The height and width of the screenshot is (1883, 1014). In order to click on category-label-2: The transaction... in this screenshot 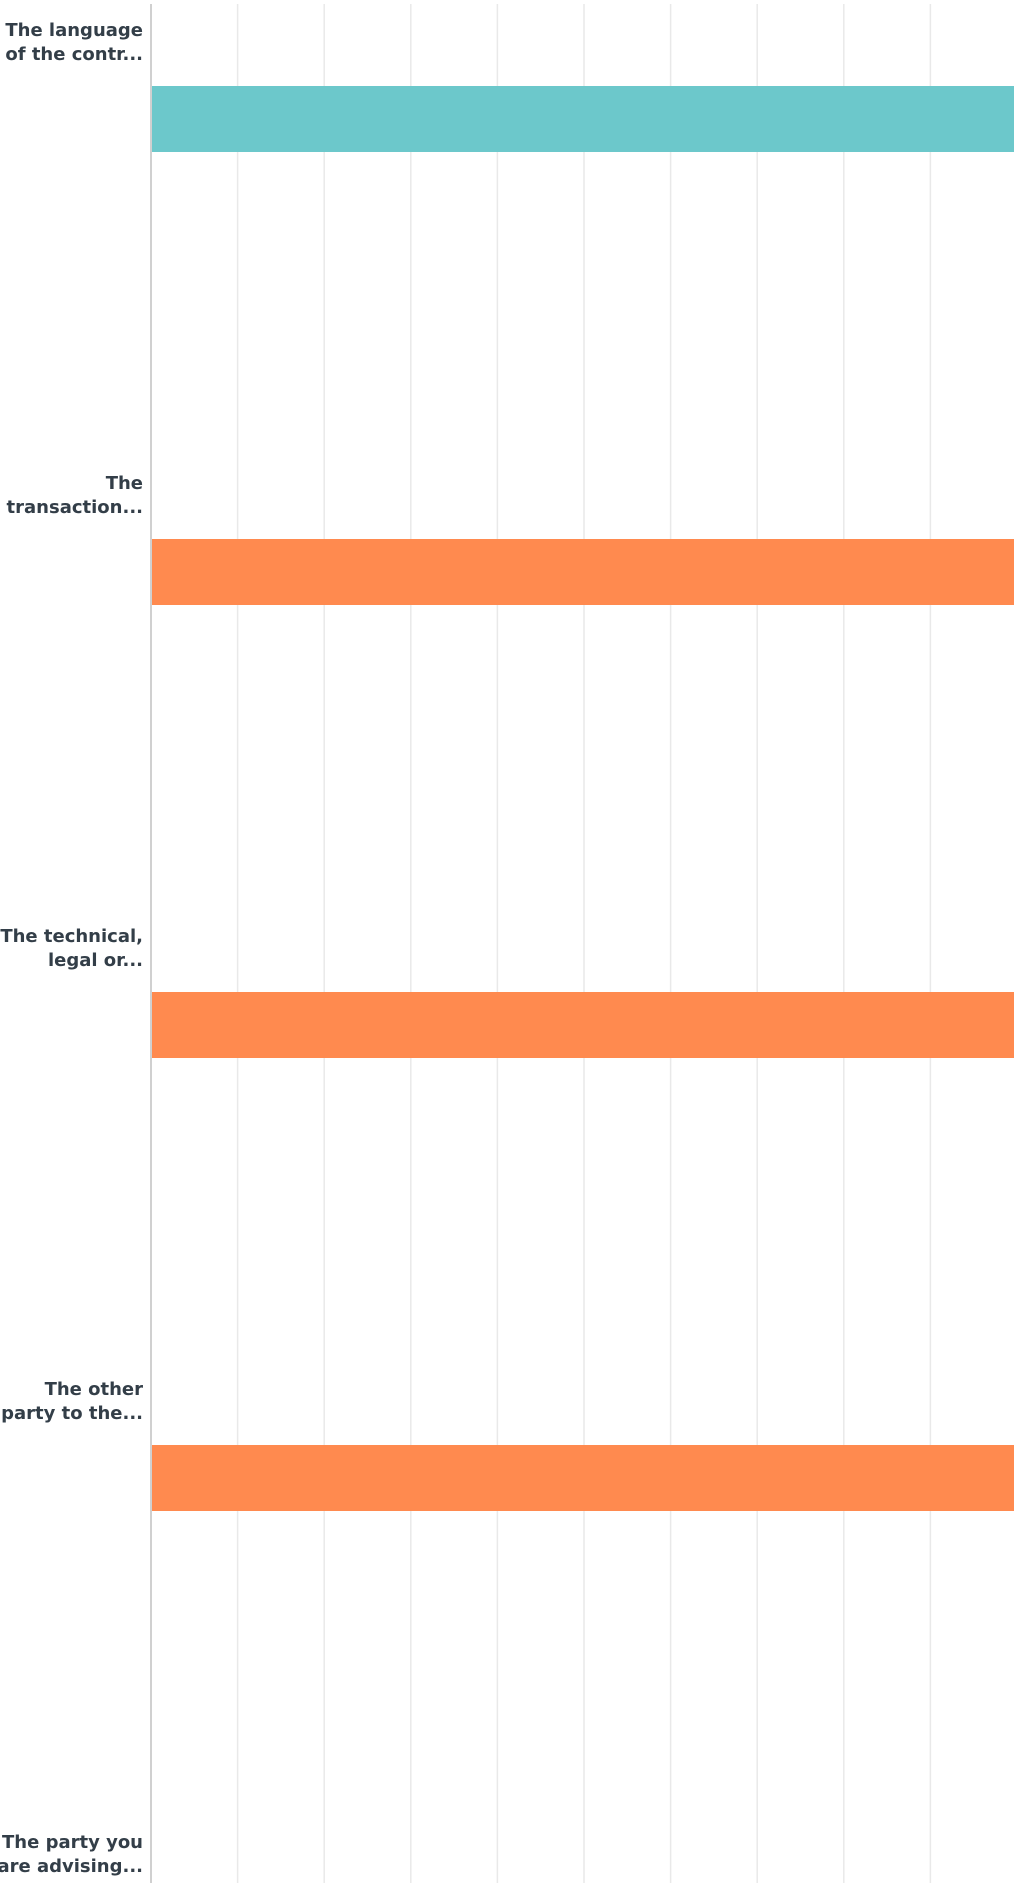, I will do `click(75, 495)`.